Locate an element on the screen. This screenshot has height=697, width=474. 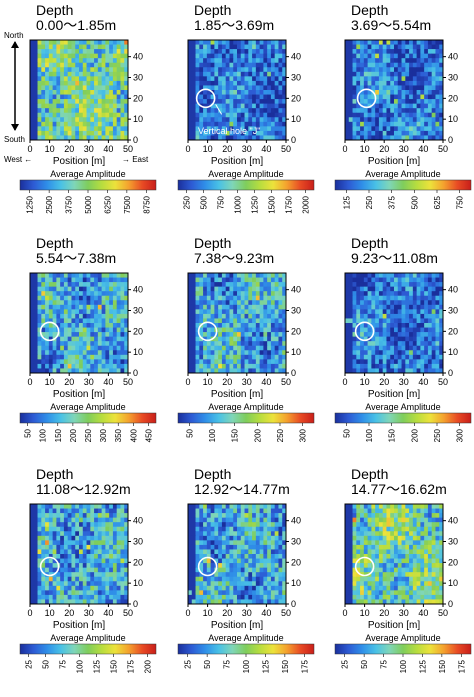
depth-range: 5.54～7.38m is located at coordinates (76, 258).